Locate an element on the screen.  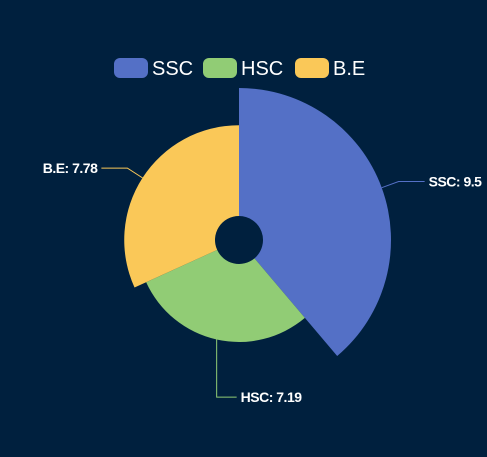
leader-line-ssc is located at coordinates (403, 185).